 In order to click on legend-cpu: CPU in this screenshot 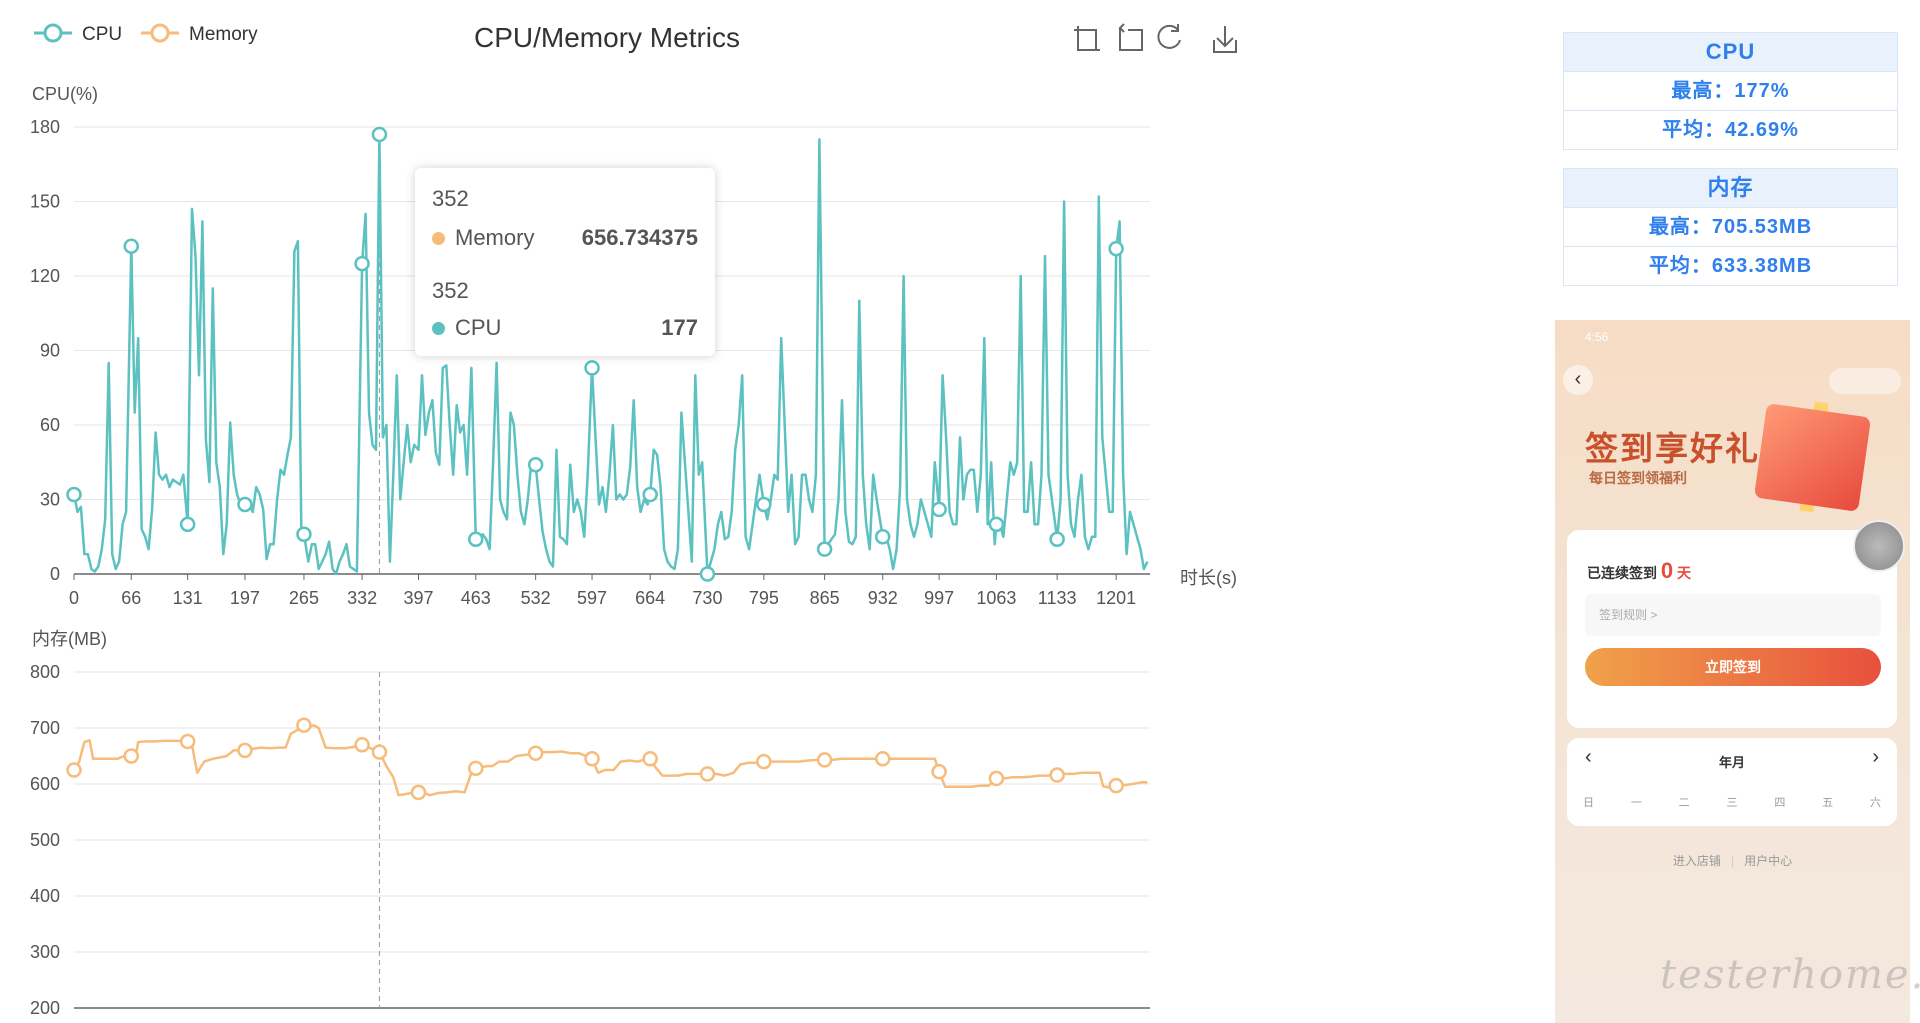, I will do `click(78, 34)`.